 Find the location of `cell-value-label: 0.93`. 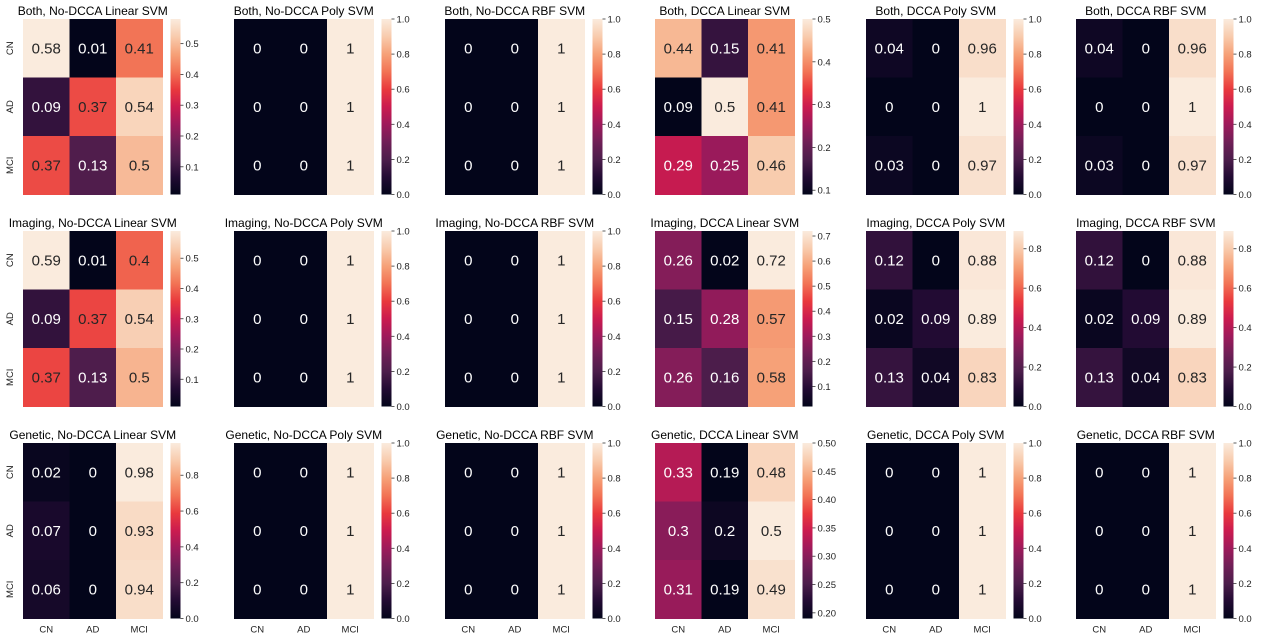

cell-value-label: 0.93 is located at coordinates (139, 531).